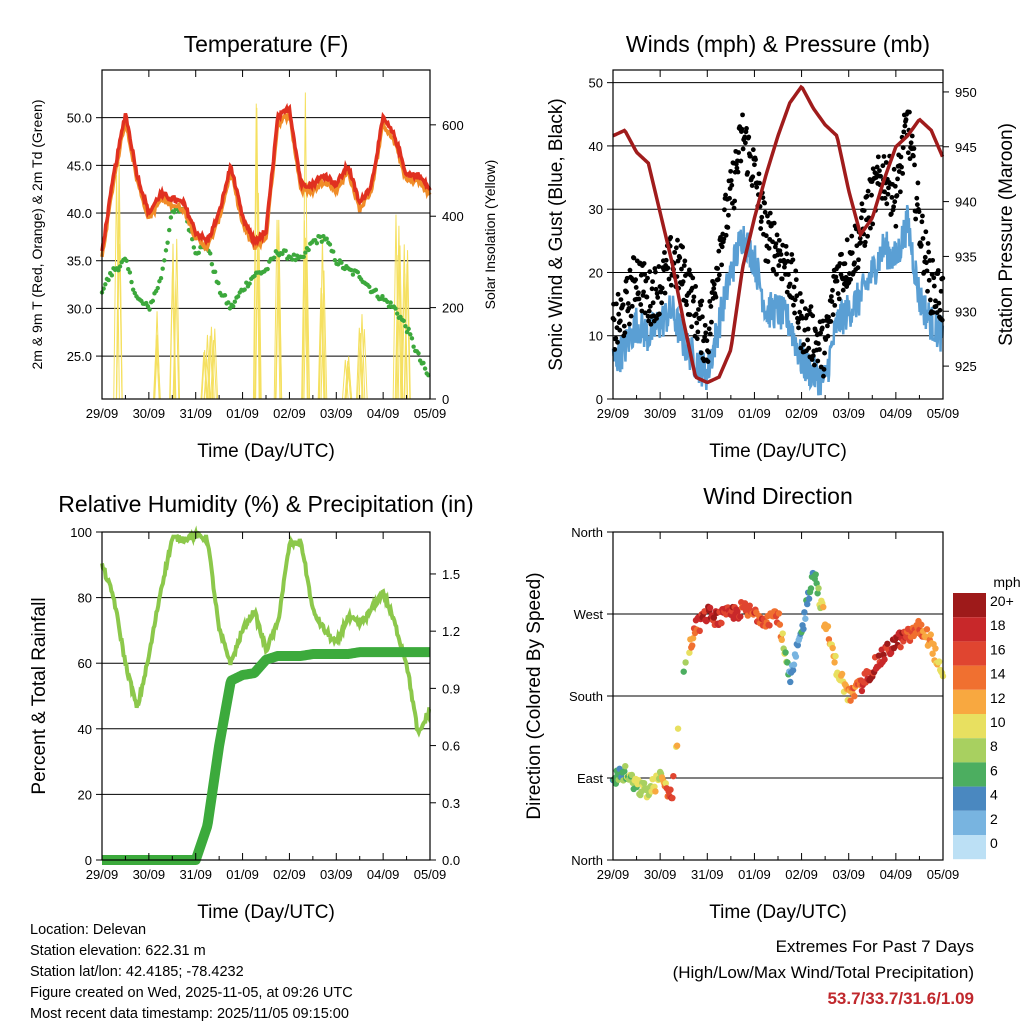 The height and width of the screenshot is (1025, 1024). I want to click on latlon-text: Station lat/lon: 42.4185; -78.4232, so click(137, 972).